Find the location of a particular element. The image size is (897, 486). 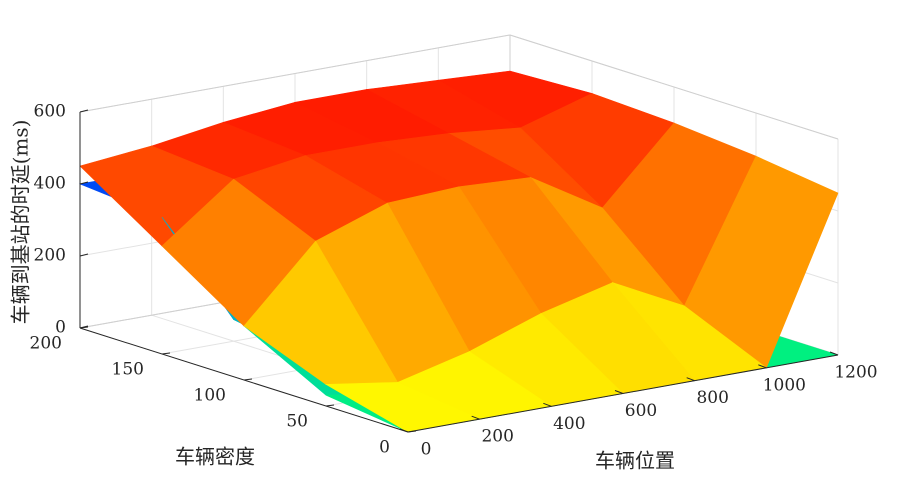

x-tick-label: 0 is located at coordinates (426, 450).